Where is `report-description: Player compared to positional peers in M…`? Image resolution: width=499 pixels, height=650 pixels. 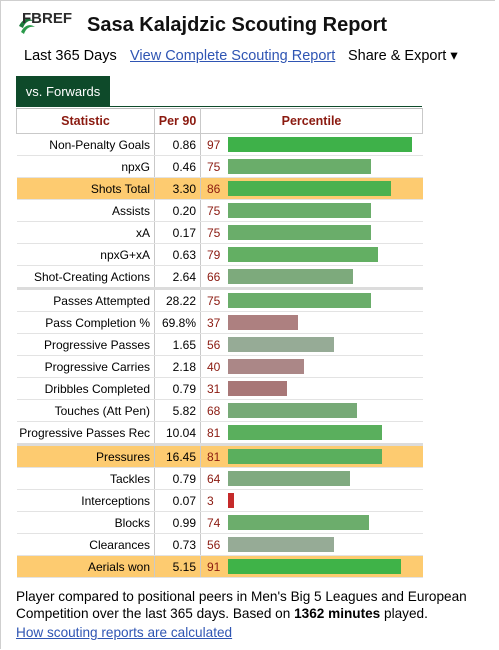 report-description: Player compared to positional peers in M… is located at coordinates (251, 605).